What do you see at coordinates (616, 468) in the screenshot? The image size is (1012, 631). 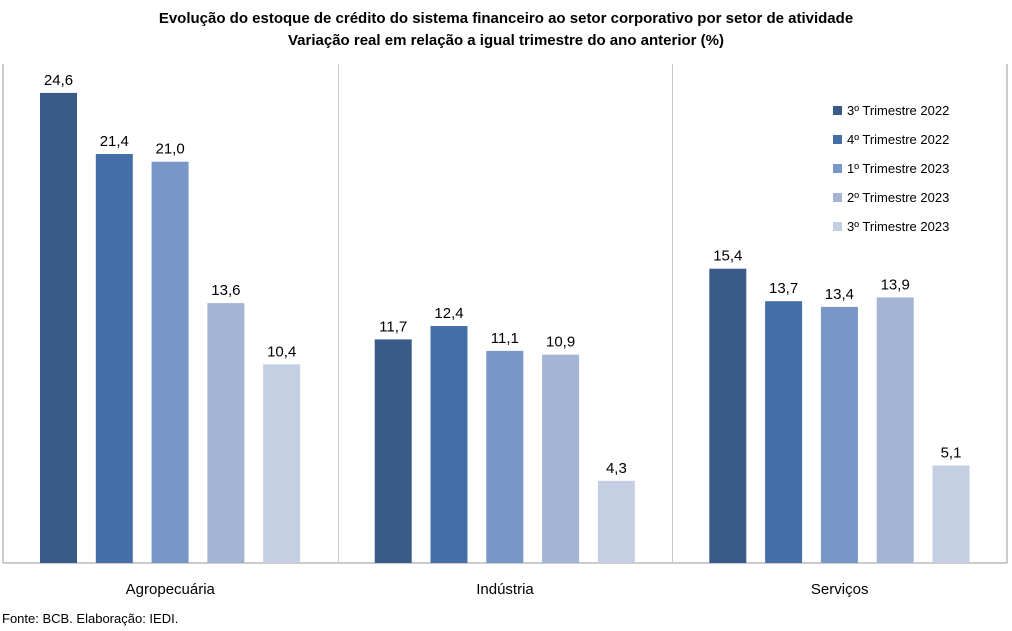 I see `data-label: 4,3` at bounding box center [616, 468].